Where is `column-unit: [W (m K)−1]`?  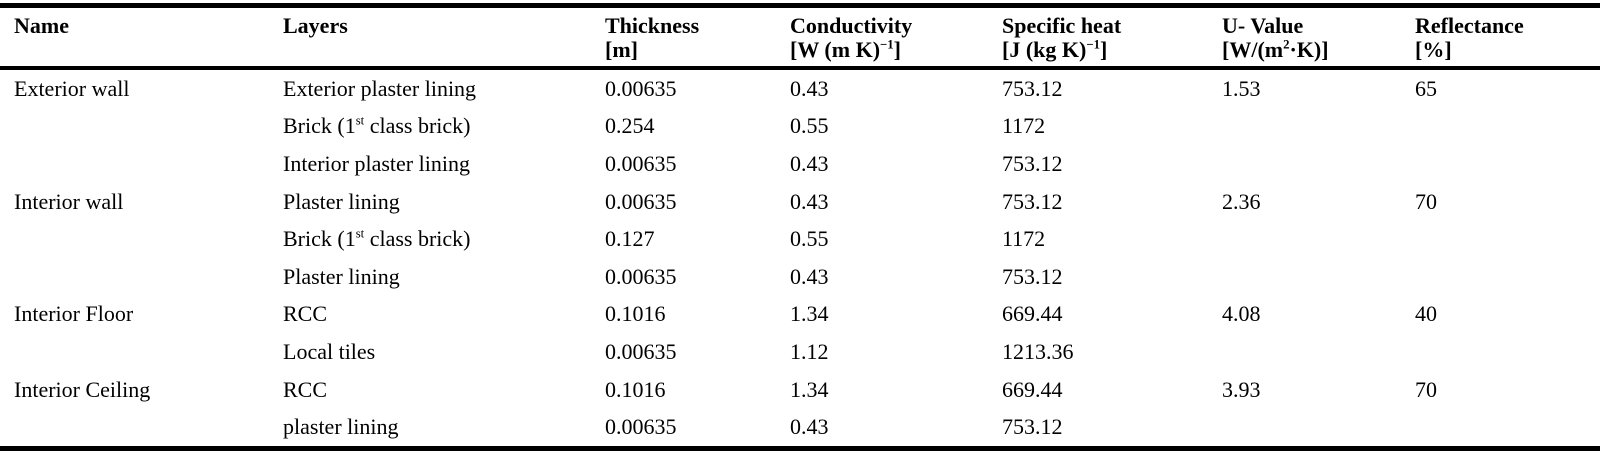
column-unit: [W (m K)−1] is located at coordinates (845, 49).